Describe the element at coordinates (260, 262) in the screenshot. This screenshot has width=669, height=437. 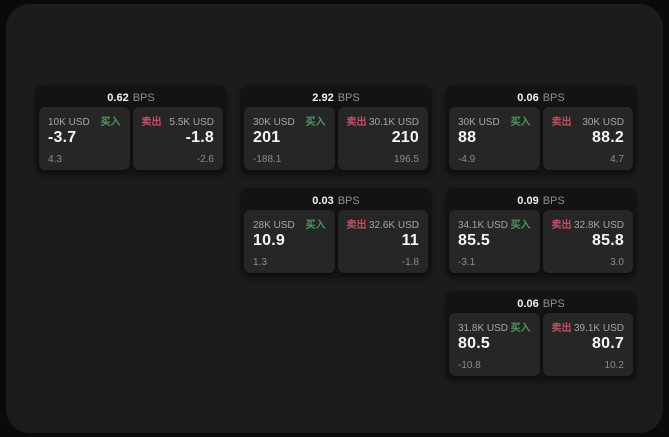
I see `buy-delta: 1.3` at that location.